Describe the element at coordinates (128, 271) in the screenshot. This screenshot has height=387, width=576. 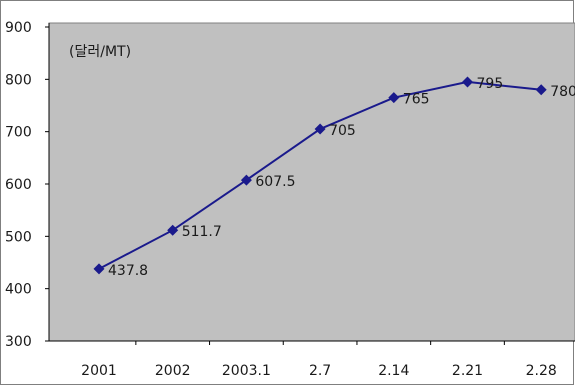
I see `data-label: 437.8` at that location.